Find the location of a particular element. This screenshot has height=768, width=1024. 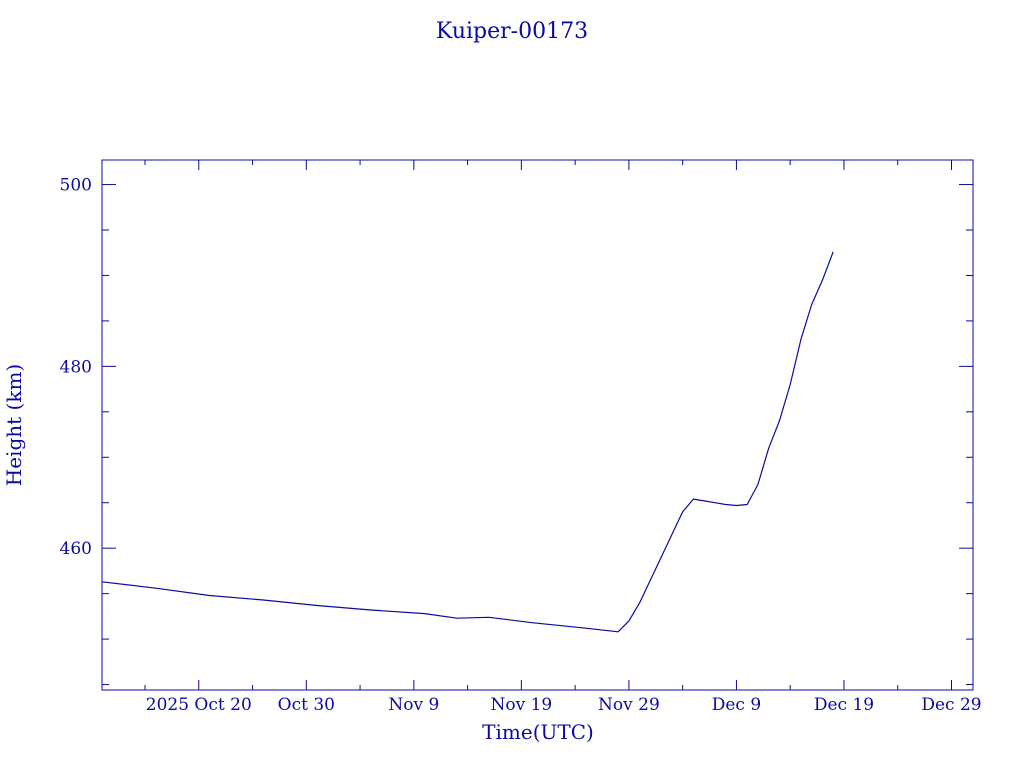

x-axis-label: Time(UTC) is located at coordinates (538, 732).